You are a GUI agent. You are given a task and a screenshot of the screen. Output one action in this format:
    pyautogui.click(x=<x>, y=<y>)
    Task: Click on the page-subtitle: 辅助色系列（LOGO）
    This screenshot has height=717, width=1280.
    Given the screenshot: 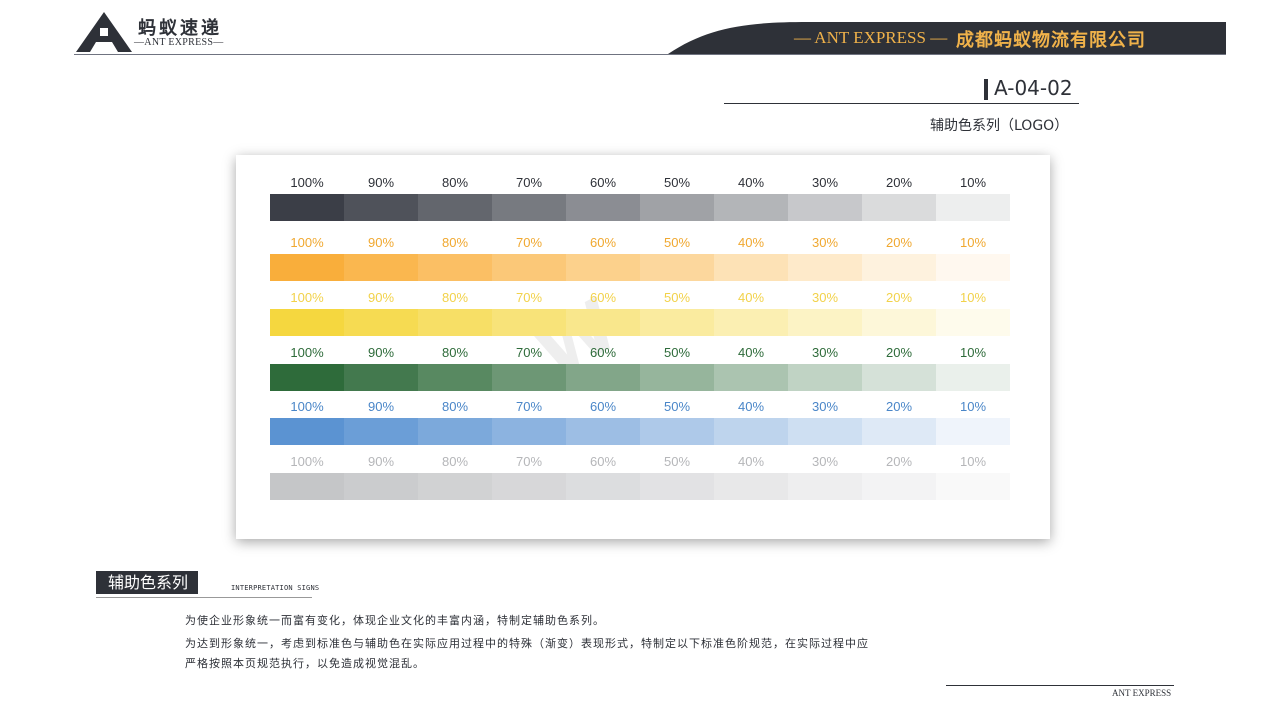 What is the action you would take?
    pyautogui.click(x=999, y=126)
    